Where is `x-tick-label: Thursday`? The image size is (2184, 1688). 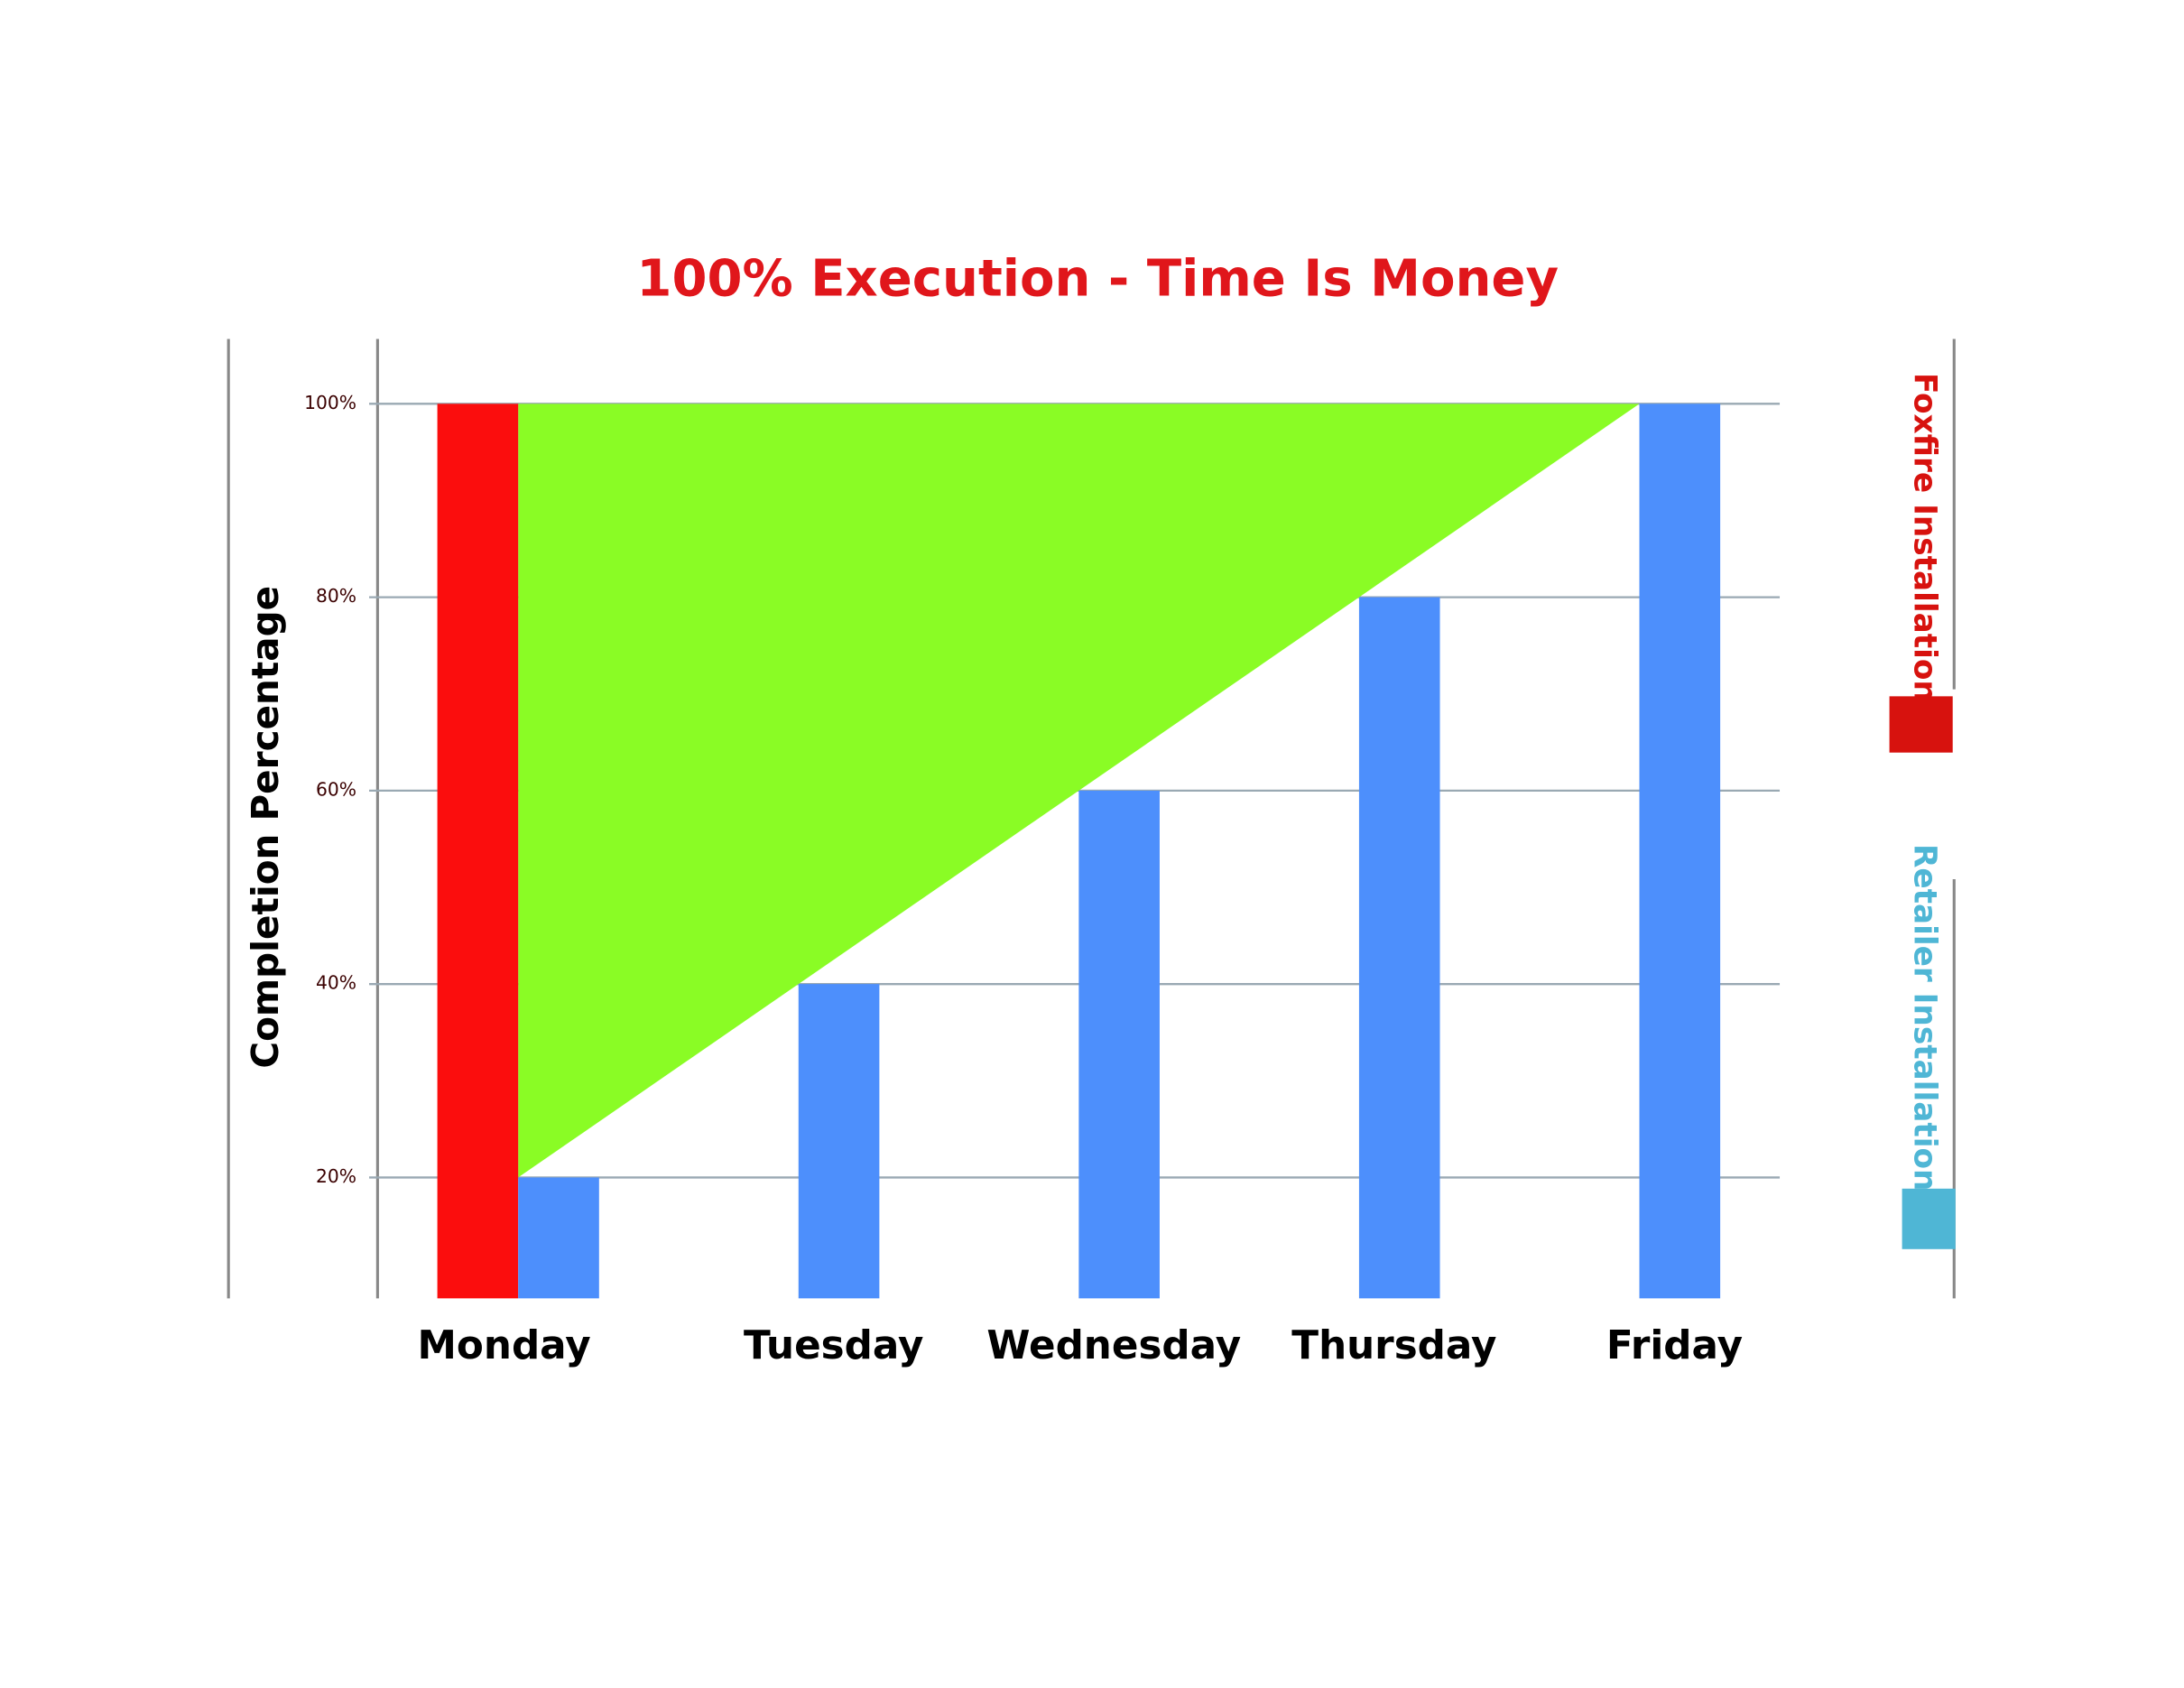
x-tick-label: Thursday is located at coordinates (1393, 1346).